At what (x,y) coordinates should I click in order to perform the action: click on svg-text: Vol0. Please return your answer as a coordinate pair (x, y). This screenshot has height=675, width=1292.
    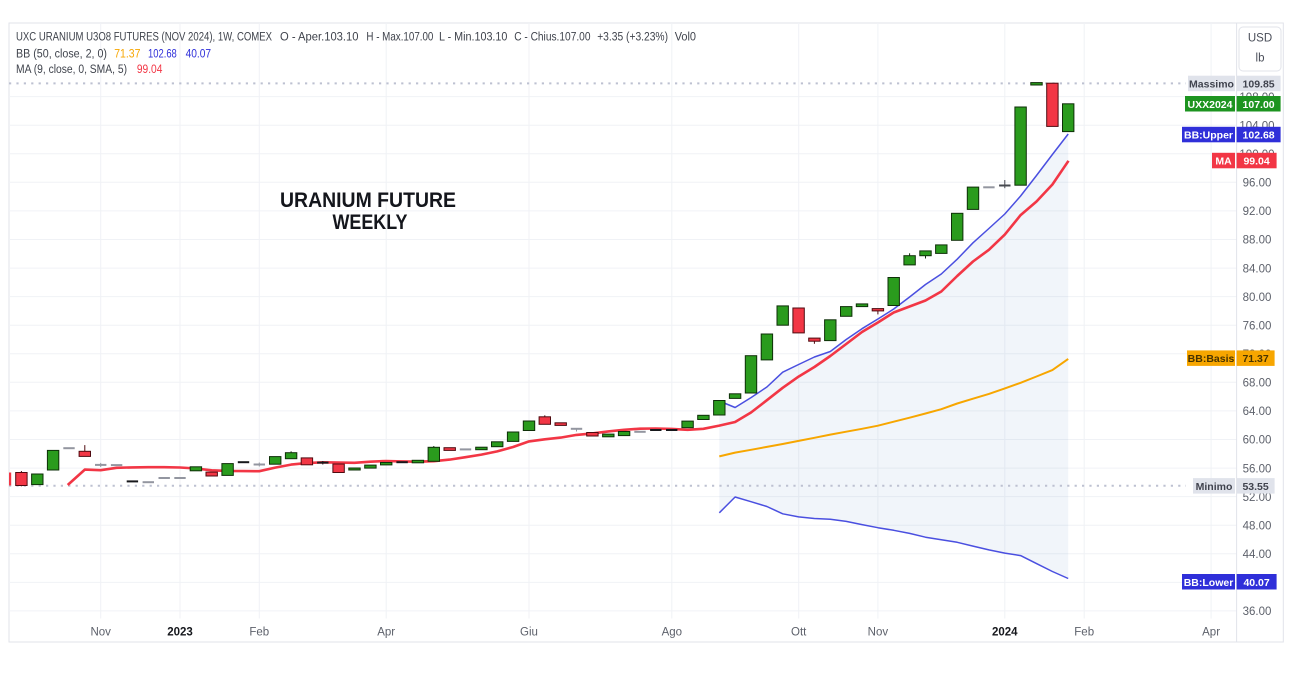
    Looking at the image, I should click on (685, 37).